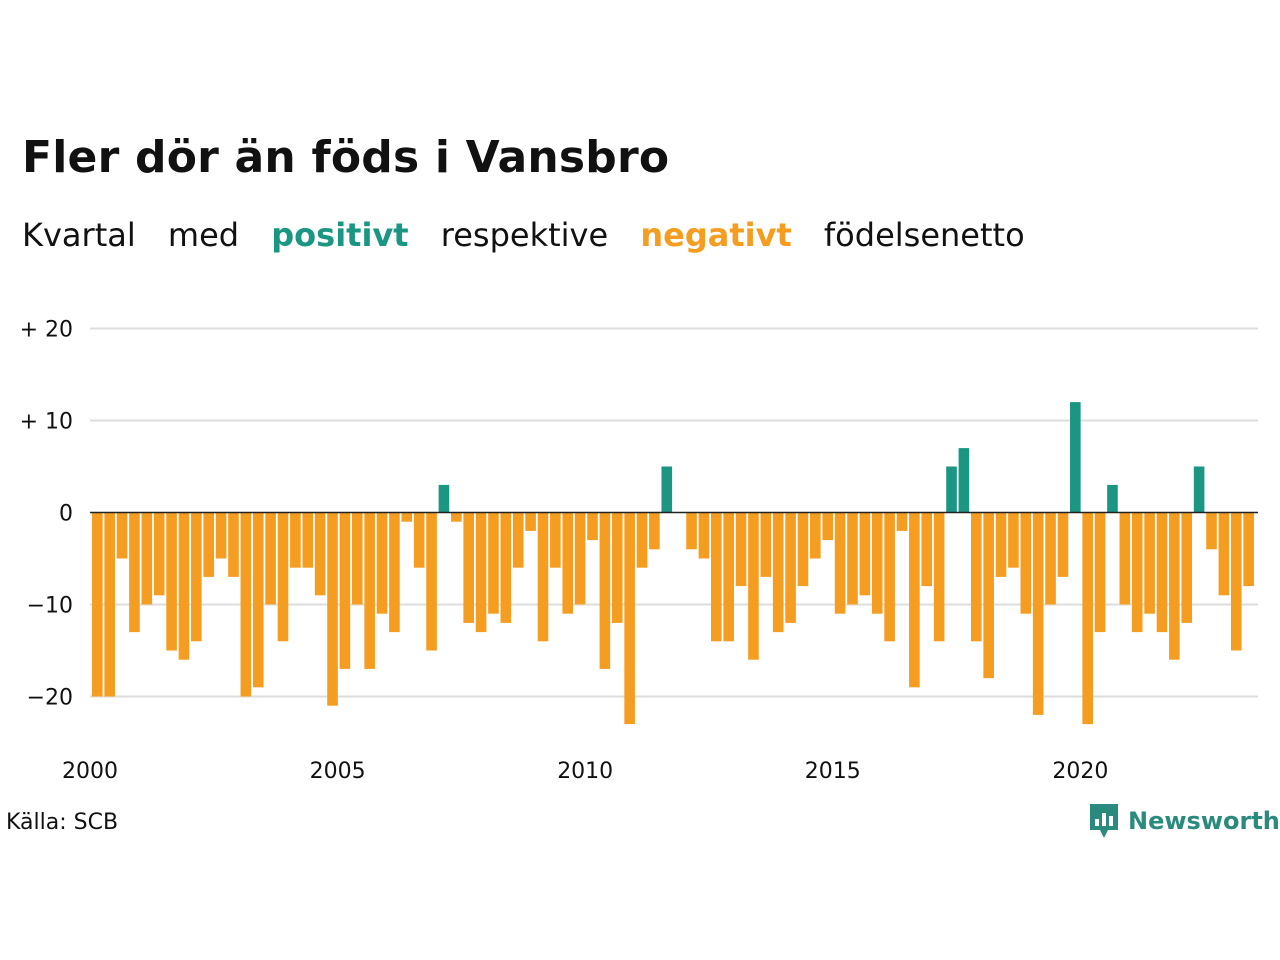  What do you see at coordinates (1137, 572) in the screenshot?
I see `bar-2021Q1` at bounding box center [1137, 572].